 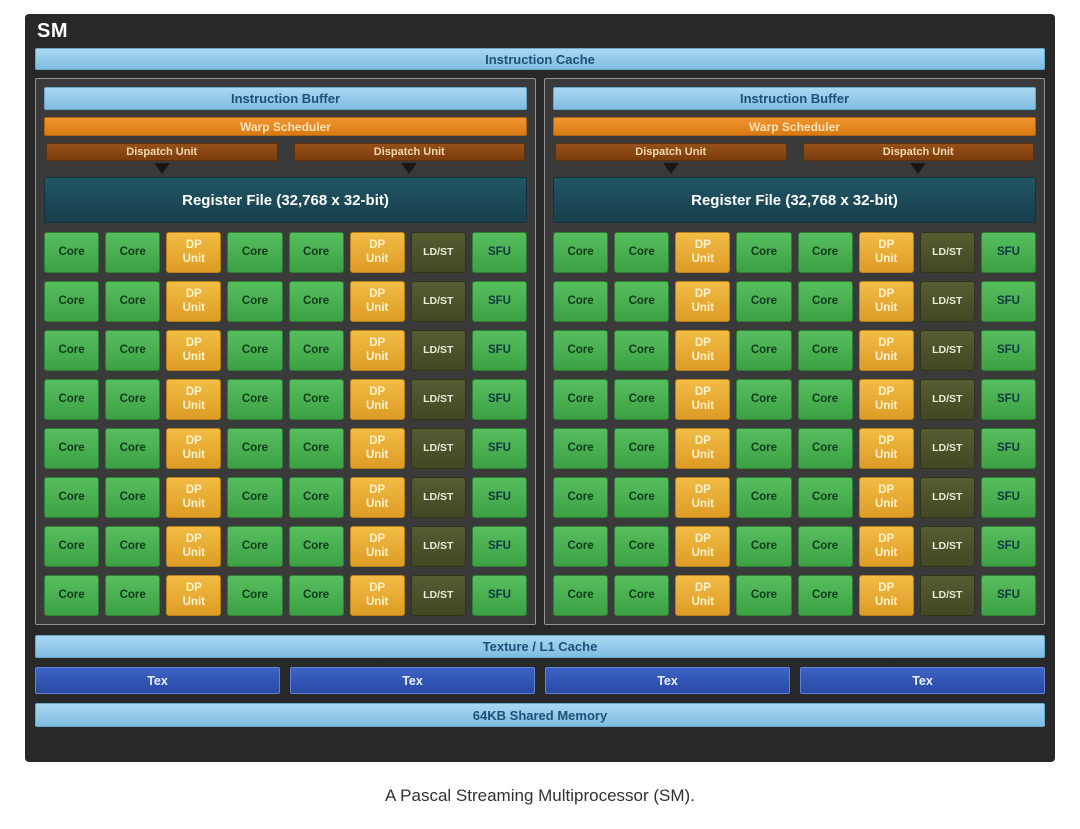 I want to click on warp-scheduler: Warp Scheduler, so click(x=285, y=126).